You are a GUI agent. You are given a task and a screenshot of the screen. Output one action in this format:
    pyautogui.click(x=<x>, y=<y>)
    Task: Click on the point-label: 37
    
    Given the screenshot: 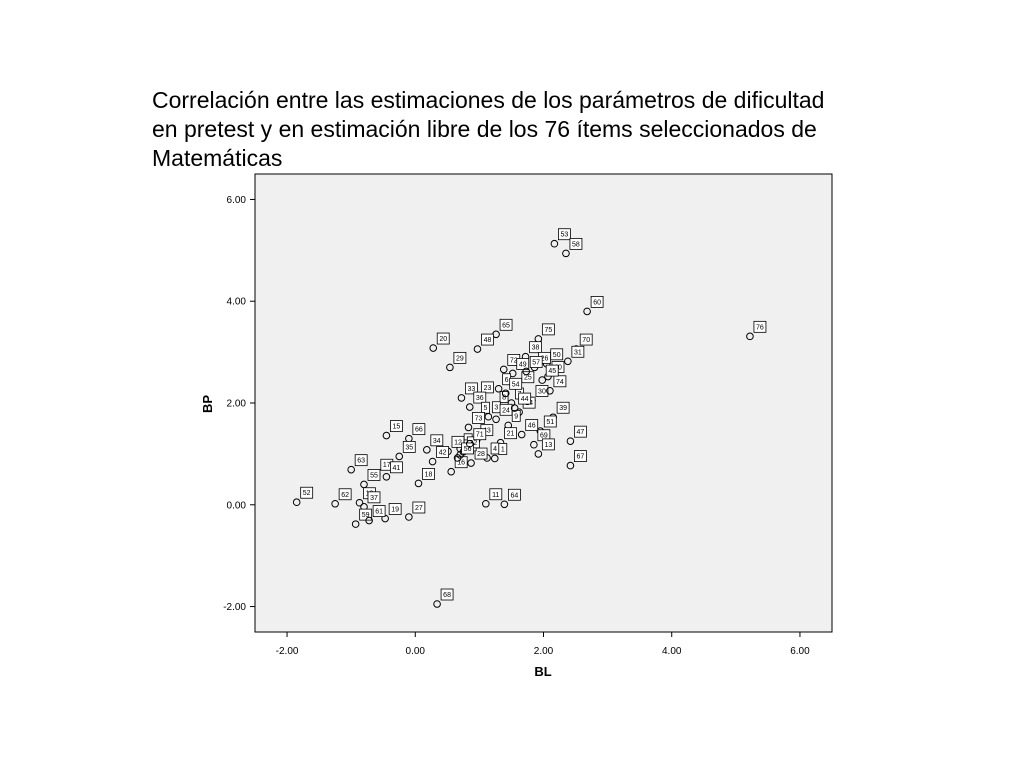 What is the action you would take?
    pyautogui.click(x=374, y=498)
    